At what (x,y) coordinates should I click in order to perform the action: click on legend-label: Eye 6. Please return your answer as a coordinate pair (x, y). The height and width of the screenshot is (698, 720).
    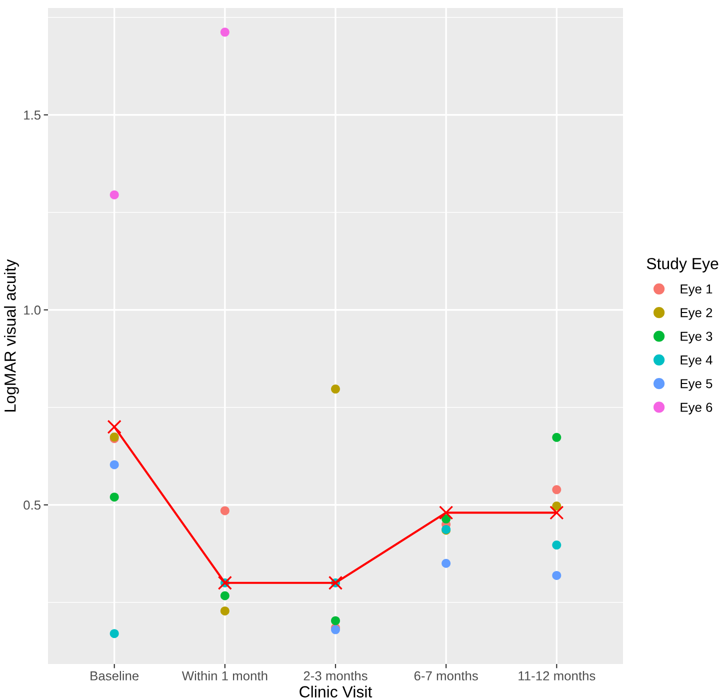
    Looking at the image, I should click on (696, 408).